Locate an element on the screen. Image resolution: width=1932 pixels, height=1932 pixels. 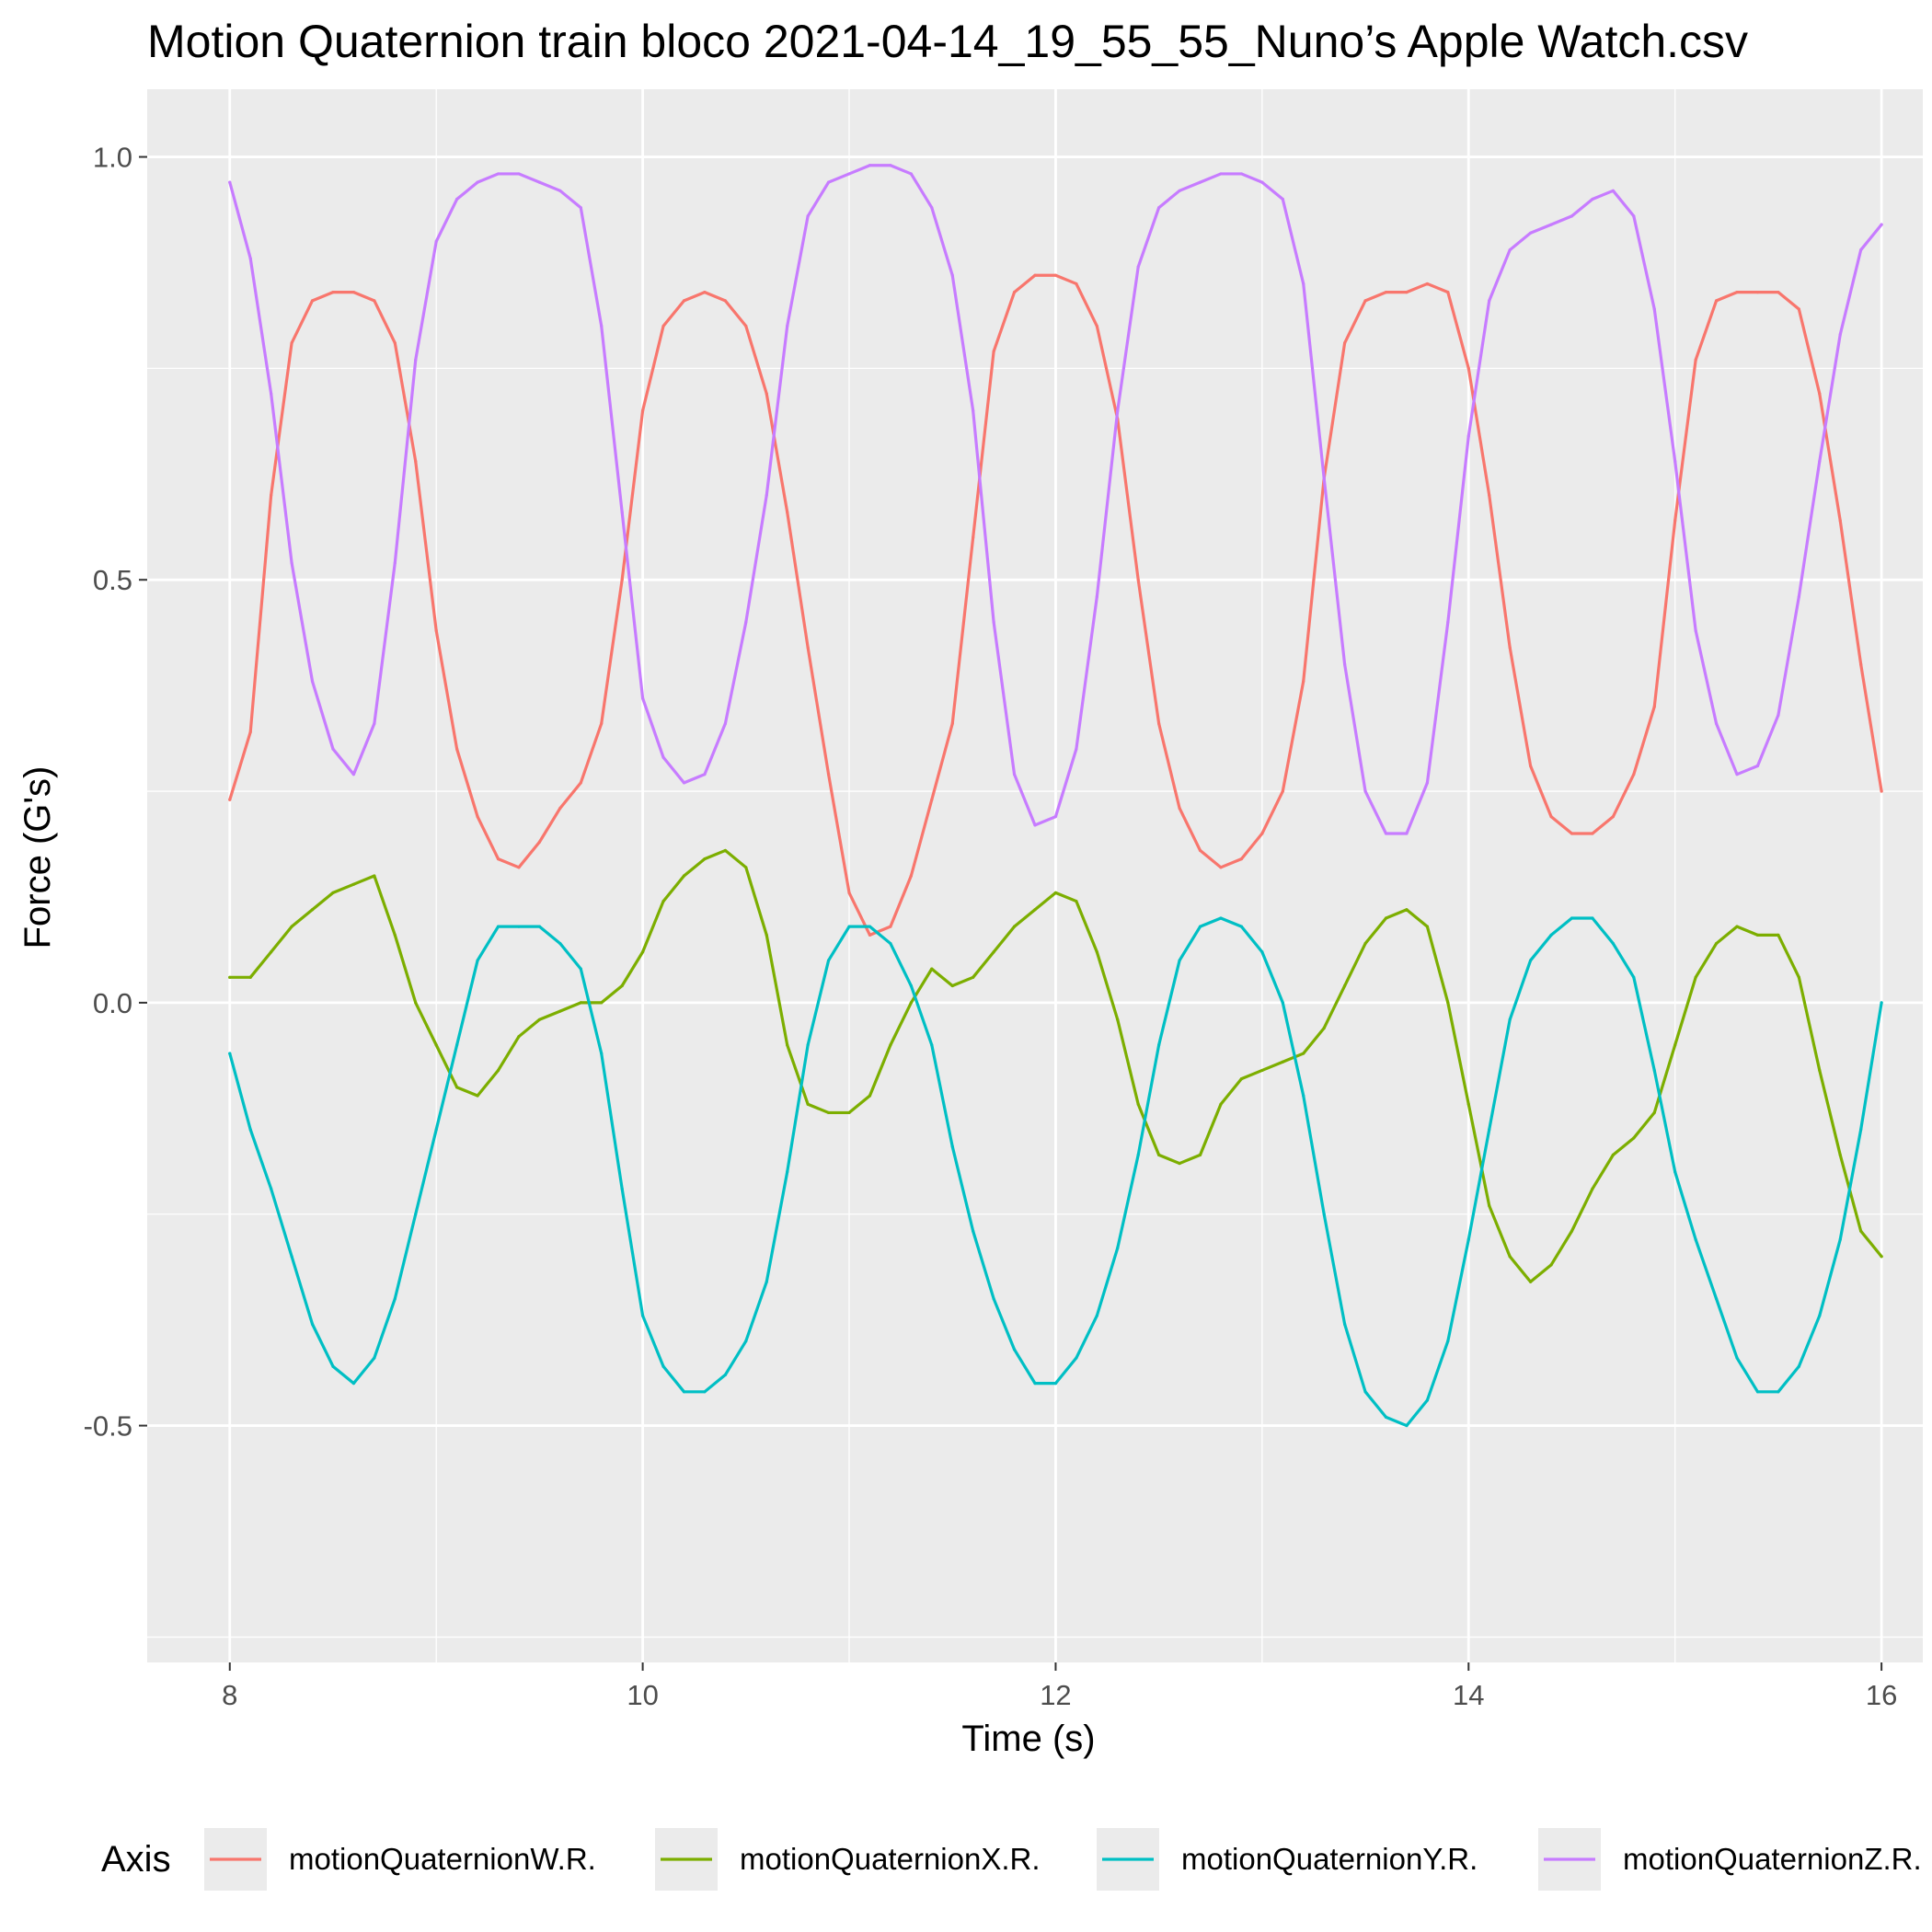
legend-label: motionQuaternionZ.R. is located at coordinates (1772, 1859).